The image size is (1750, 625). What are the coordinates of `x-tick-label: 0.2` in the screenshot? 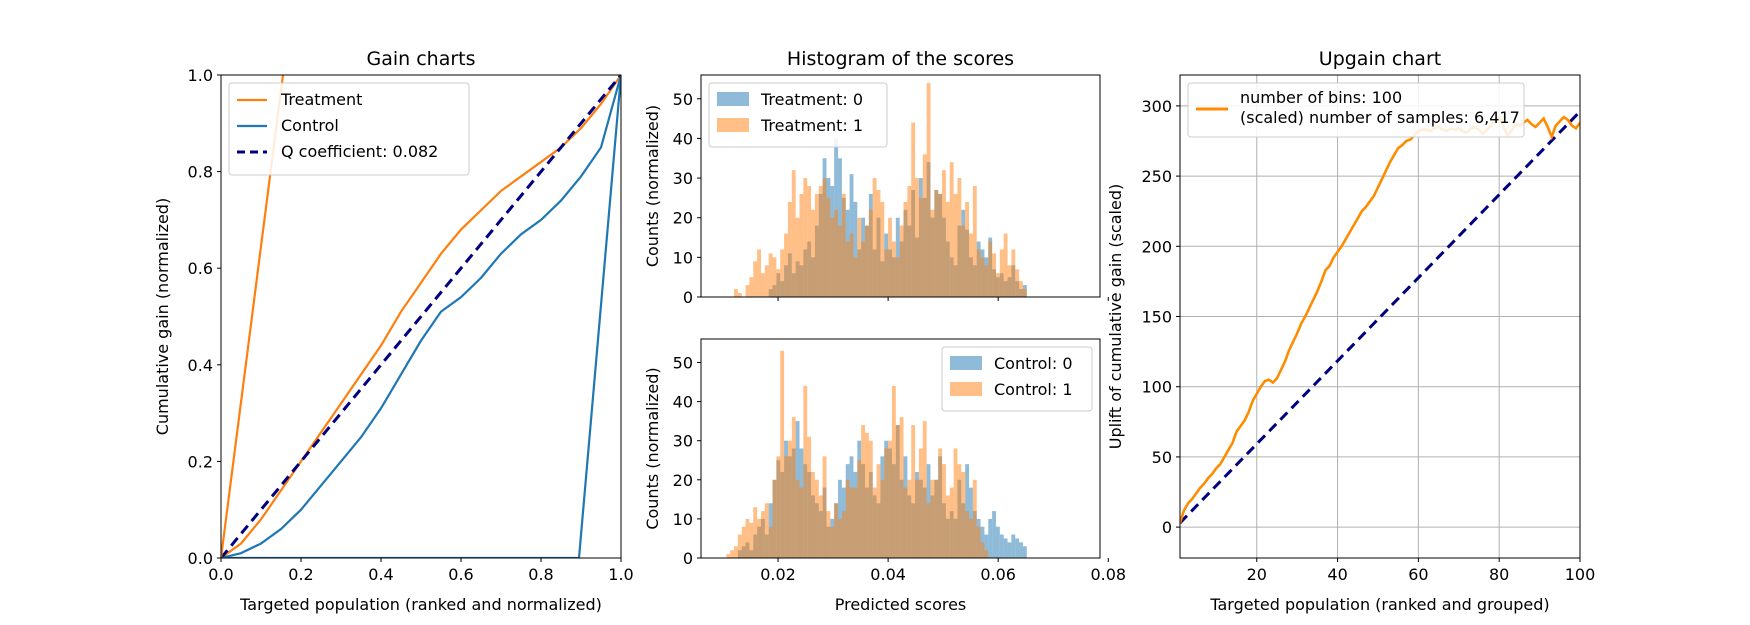 It's located at (300, 574).